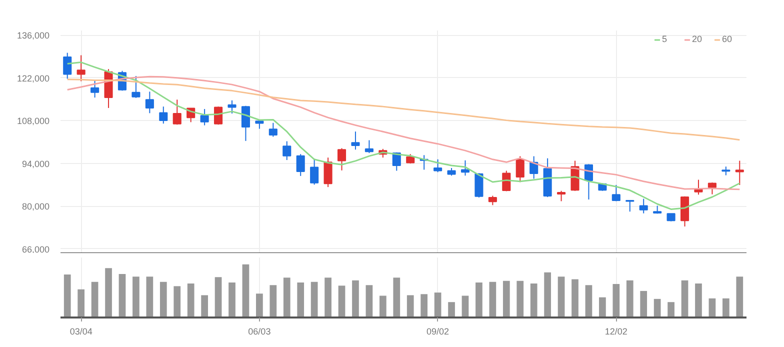 This screenshot has height=347, width=784. Describe the element at coordinates (36, 163) in the screenshot. I see `y-tick-label: 94,000` at that location.